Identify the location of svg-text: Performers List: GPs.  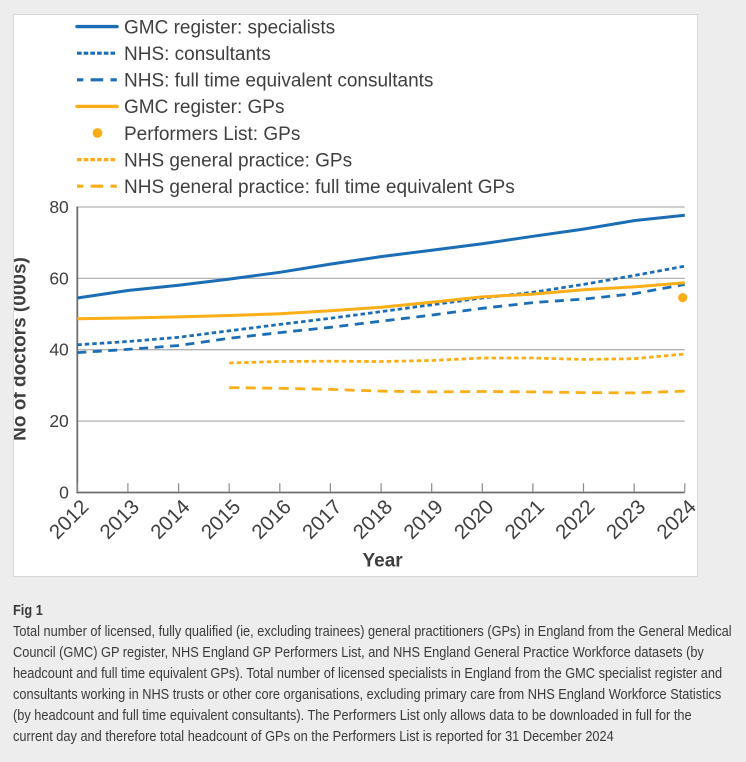
(212, 134).